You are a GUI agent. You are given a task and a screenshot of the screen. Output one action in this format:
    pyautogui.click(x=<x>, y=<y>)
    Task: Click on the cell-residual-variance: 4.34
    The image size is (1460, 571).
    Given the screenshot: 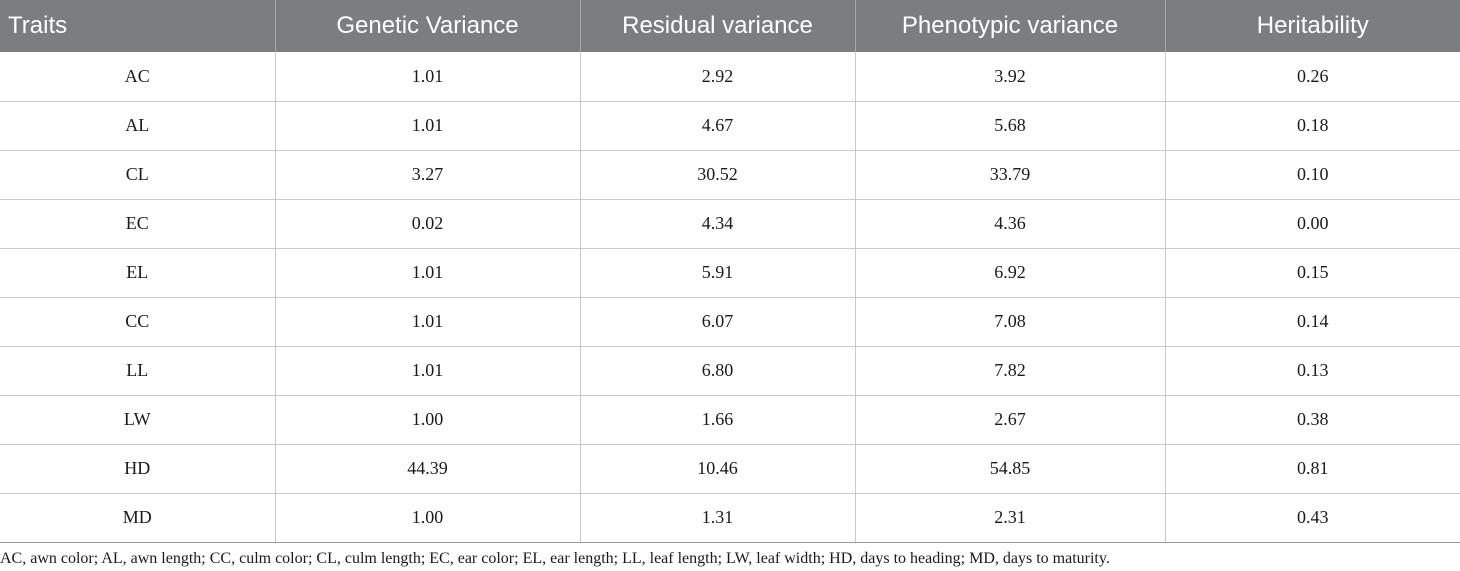 What is the action you would take?
    pyautogui.click(x=717, y=224)
    